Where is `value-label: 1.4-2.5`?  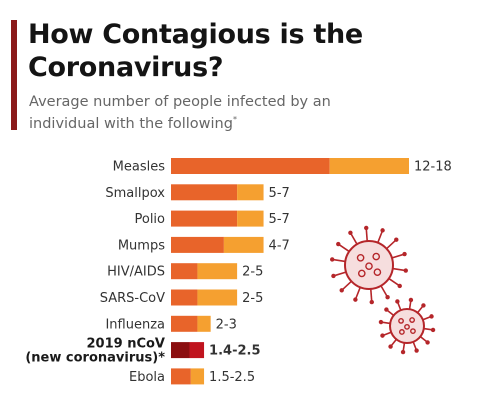 value-label: 1.4-2.5 is located at coordinates (234, 351).